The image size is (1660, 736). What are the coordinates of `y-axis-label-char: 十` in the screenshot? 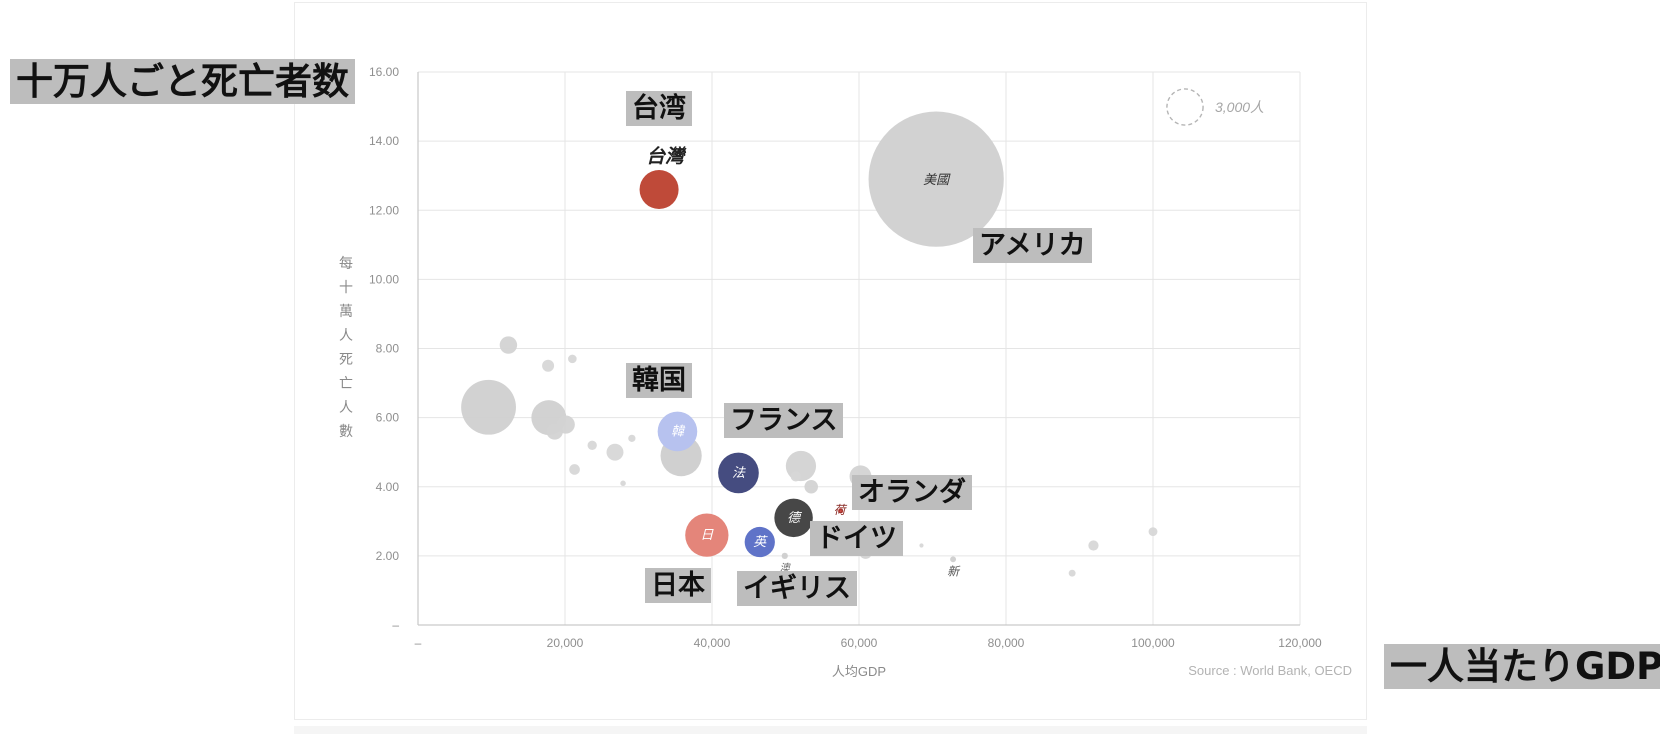 It's located at (346, 287).